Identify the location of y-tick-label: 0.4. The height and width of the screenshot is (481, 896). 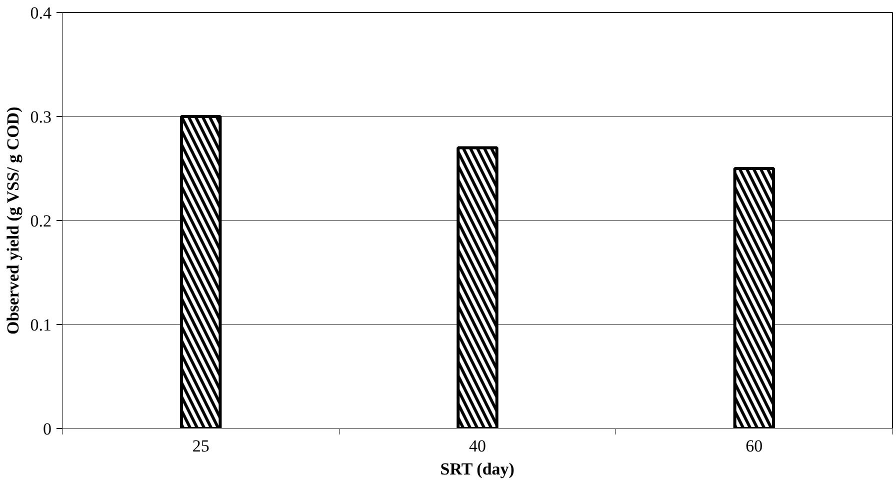
(41, 13).